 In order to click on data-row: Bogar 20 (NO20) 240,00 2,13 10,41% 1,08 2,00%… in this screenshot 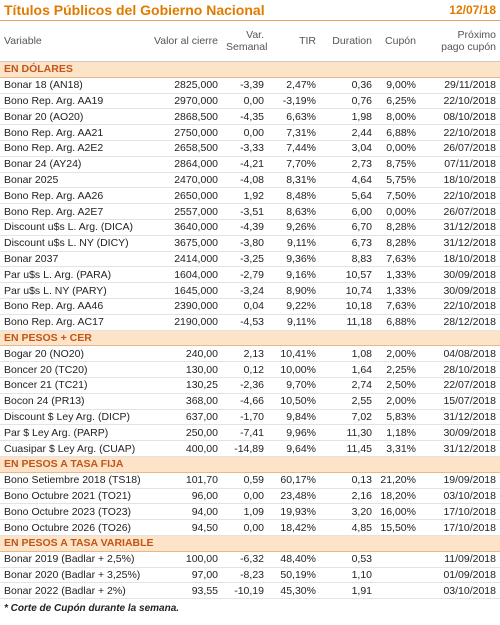, I will do `click(250, 354)`.